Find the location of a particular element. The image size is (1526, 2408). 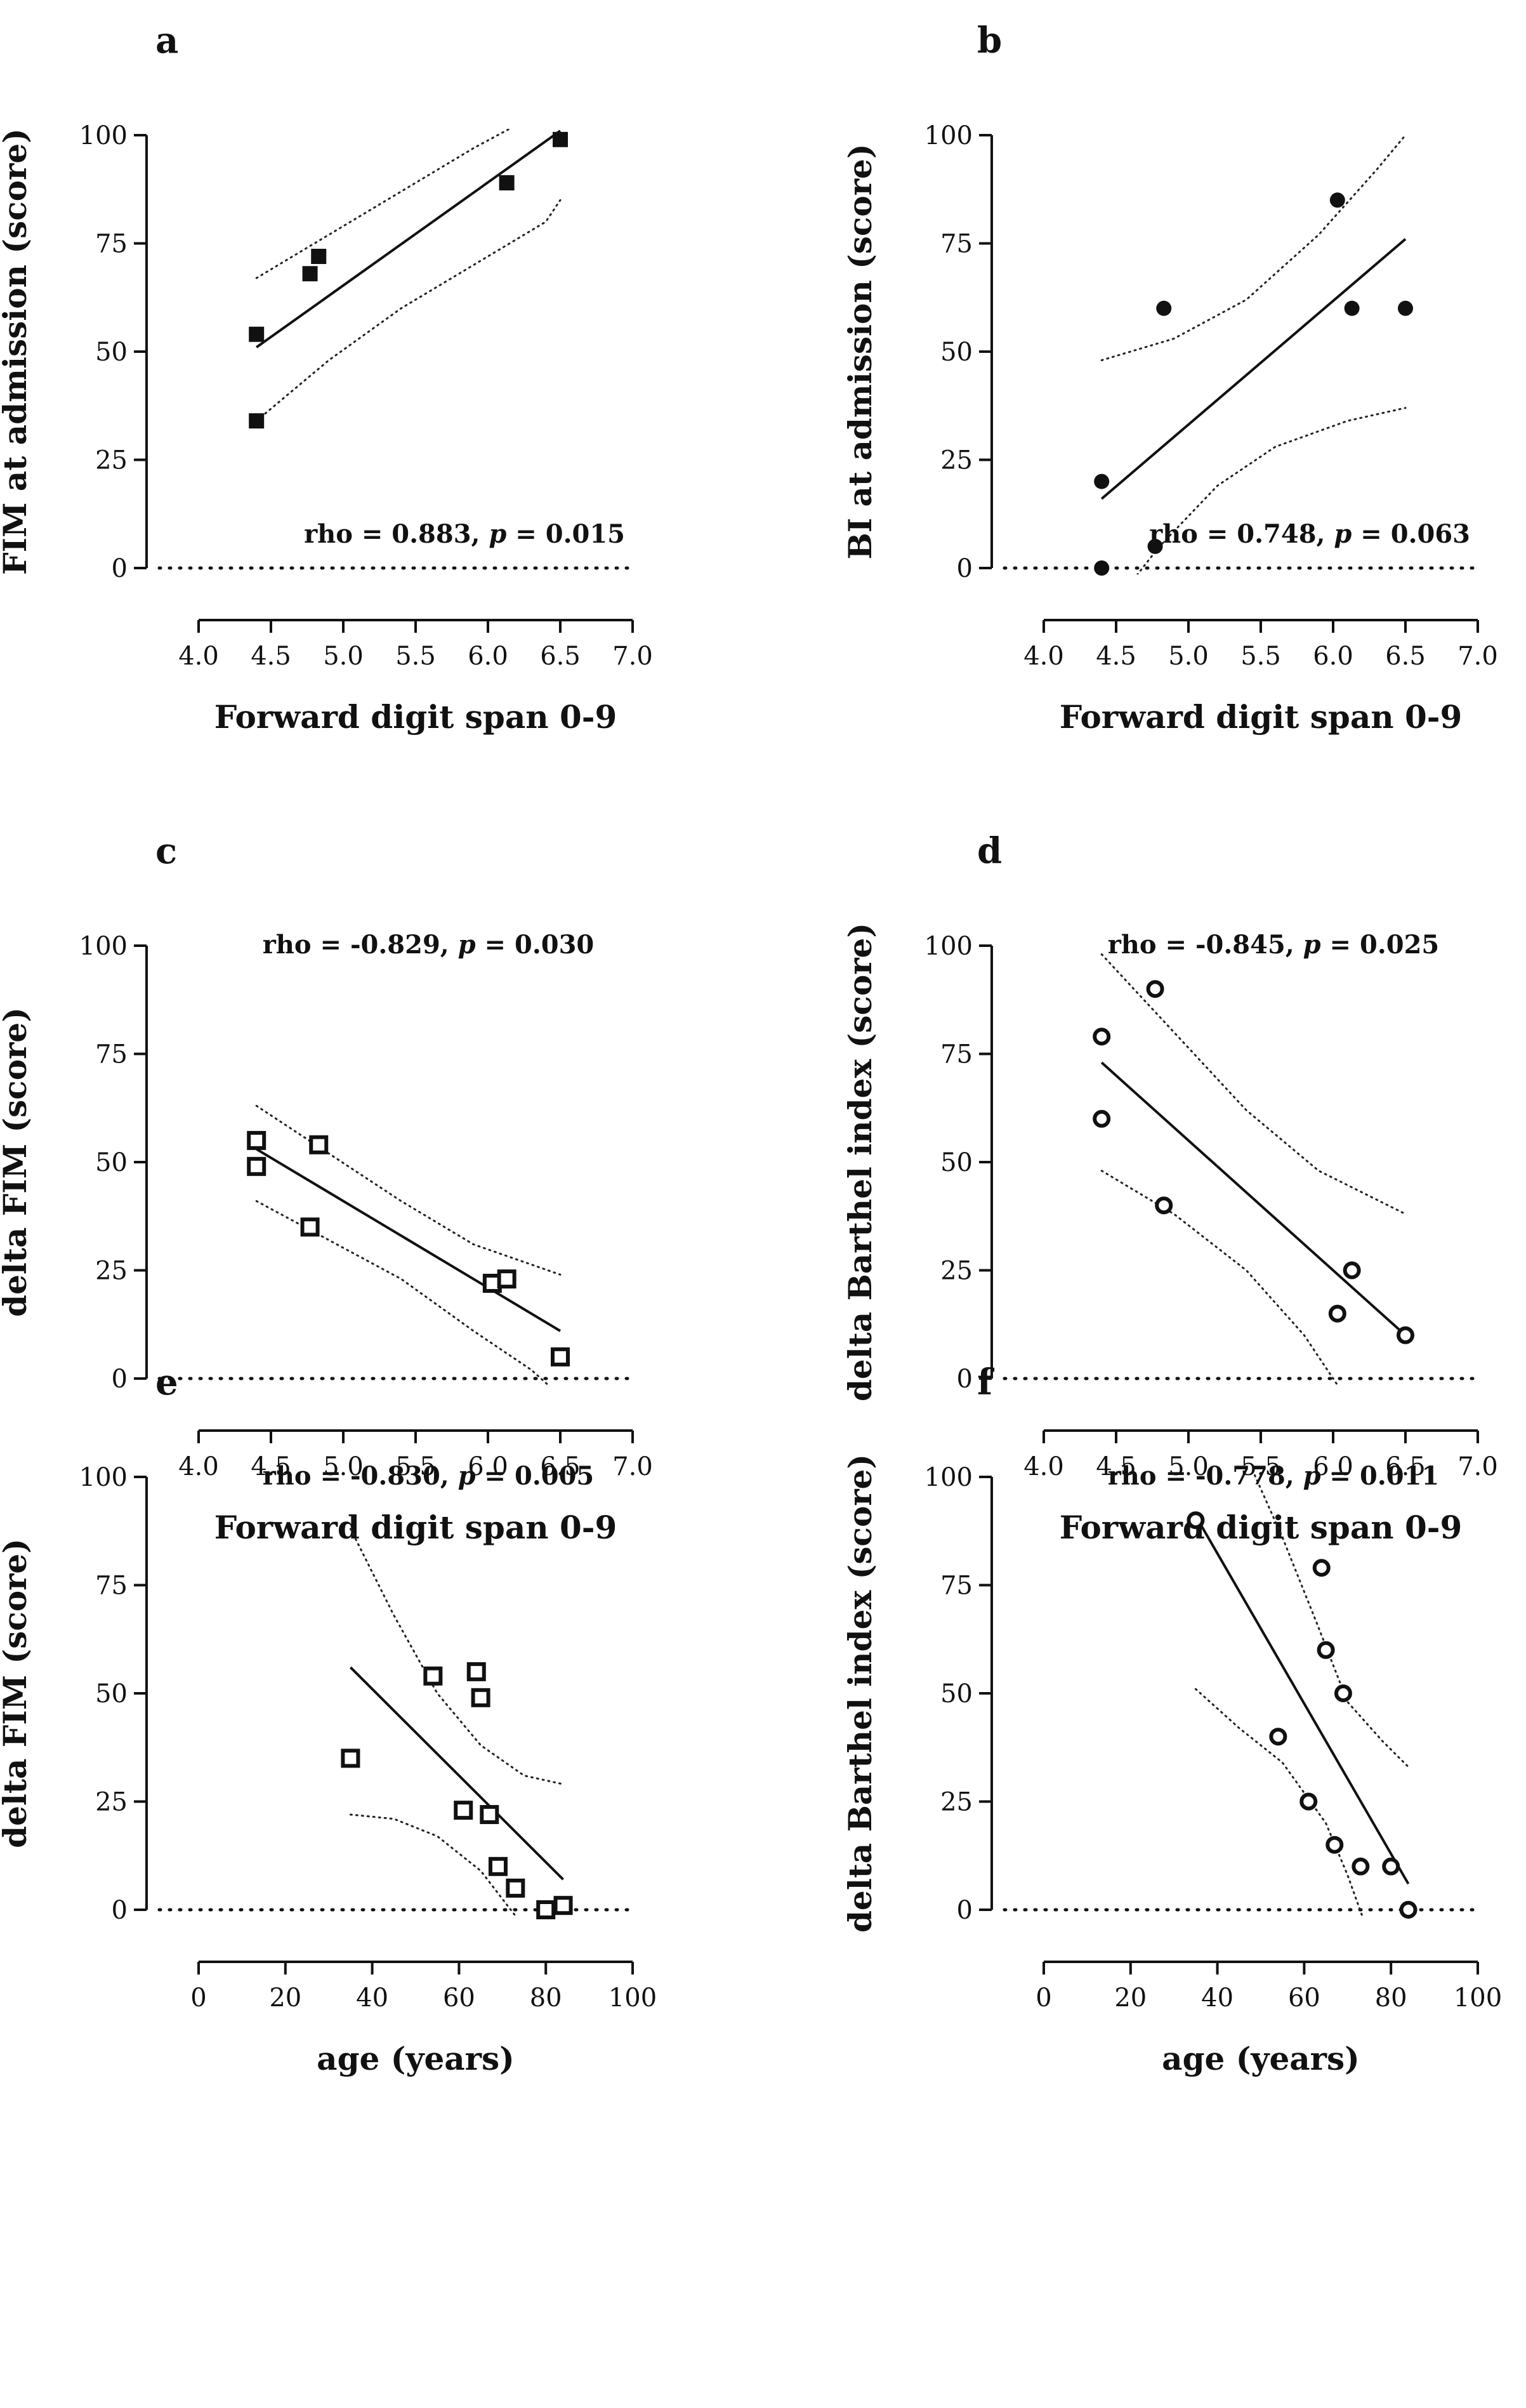

rho-value: rho = -0.845, is located at coordinates (1205, 945).